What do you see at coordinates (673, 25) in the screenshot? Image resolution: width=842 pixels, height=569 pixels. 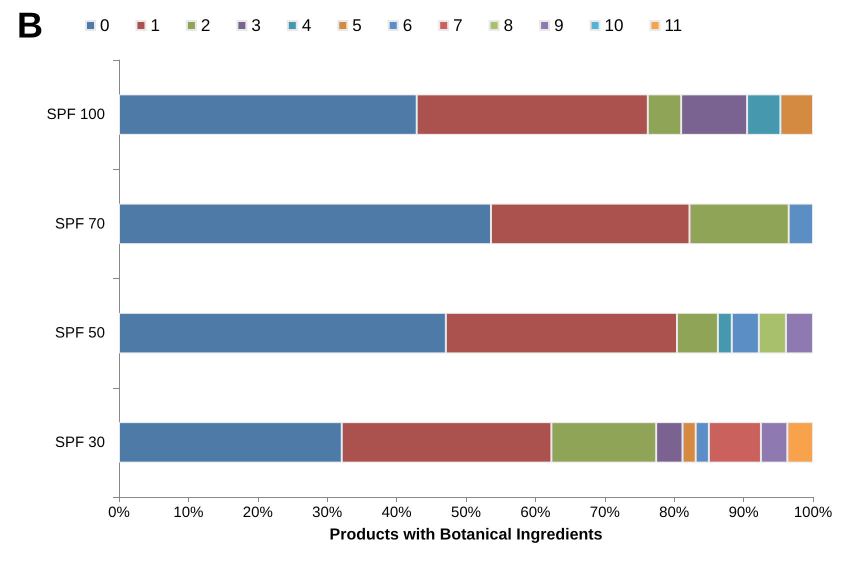 I see `legend-label: 11` at bounding box center [673, 25].